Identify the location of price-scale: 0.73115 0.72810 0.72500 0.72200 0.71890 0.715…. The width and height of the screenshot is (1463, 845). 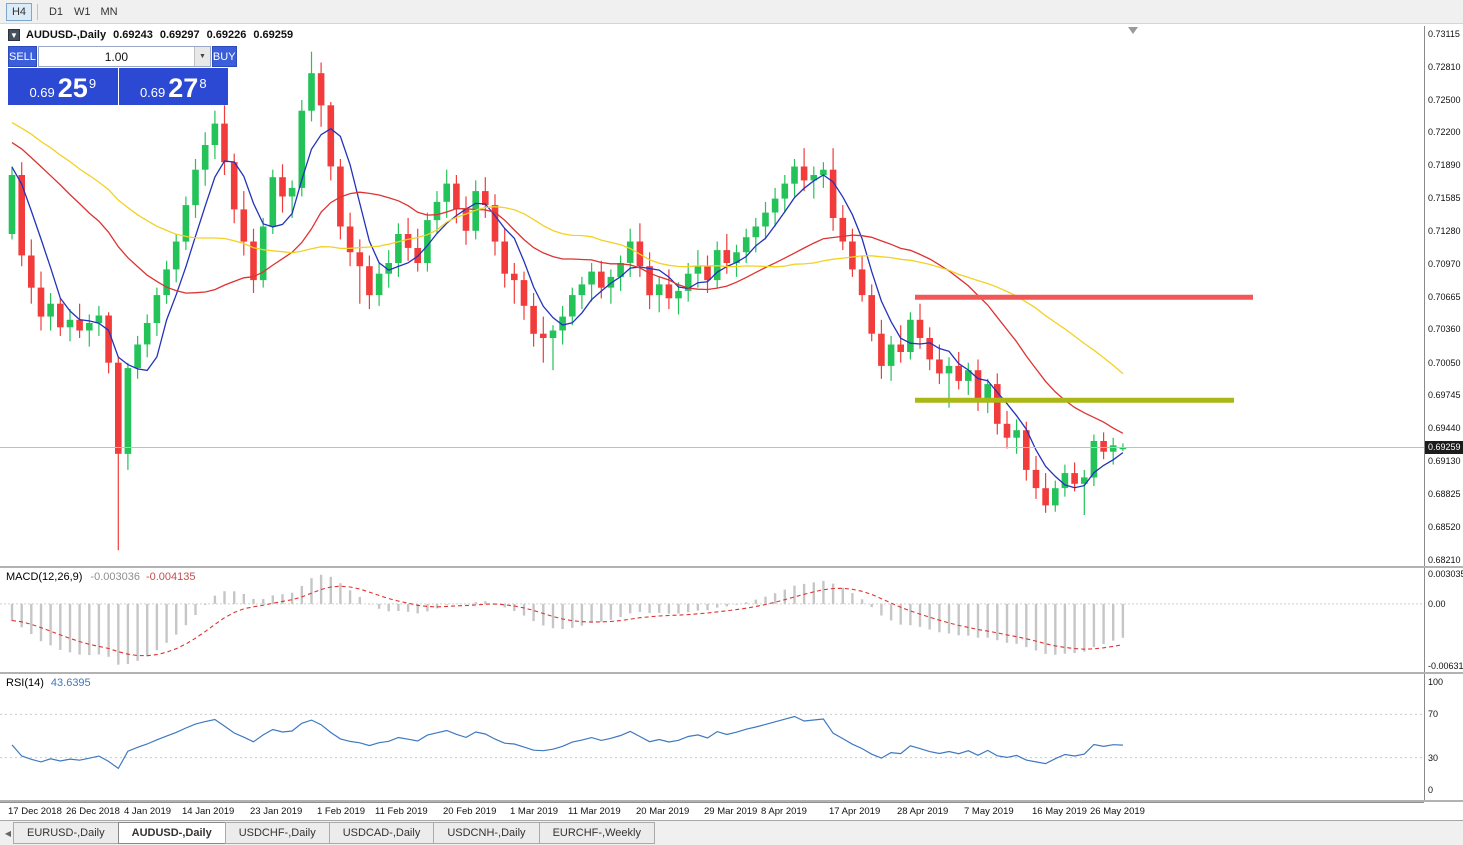
(1443, 296).